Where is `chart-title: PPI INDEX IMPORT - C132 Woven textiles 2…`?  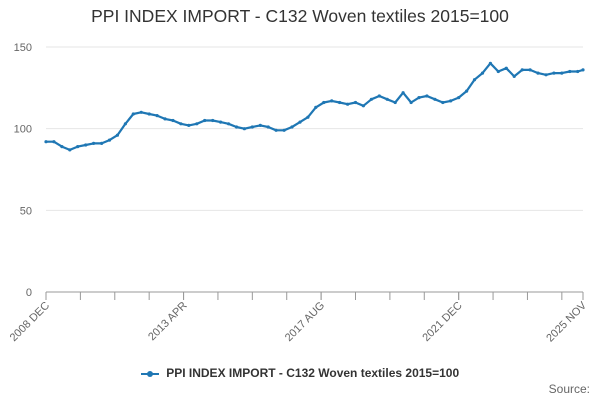 chart-title: PPI INDEX IMPORT - C132 Woven textiles 2… is located at coordinates (300, 16).